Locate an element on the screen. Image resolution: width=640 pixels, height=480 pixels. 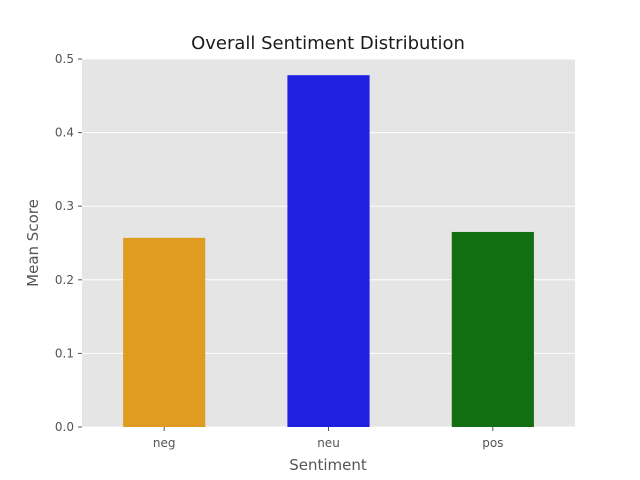
chart-title: Overall Sentiment Distribution is located at coordinates (328, 43).